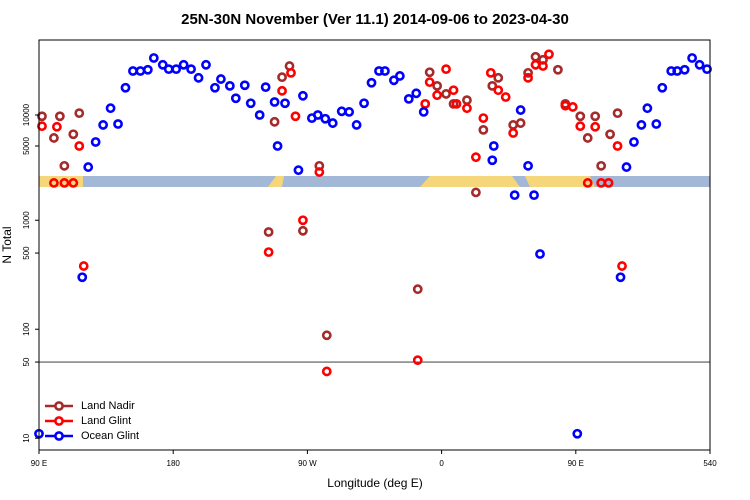  What do you see at coordinates (374, 483) in the screenshot?
I see `x-axis-label: Longitude (deg E)` at bounding box center [374, 483].